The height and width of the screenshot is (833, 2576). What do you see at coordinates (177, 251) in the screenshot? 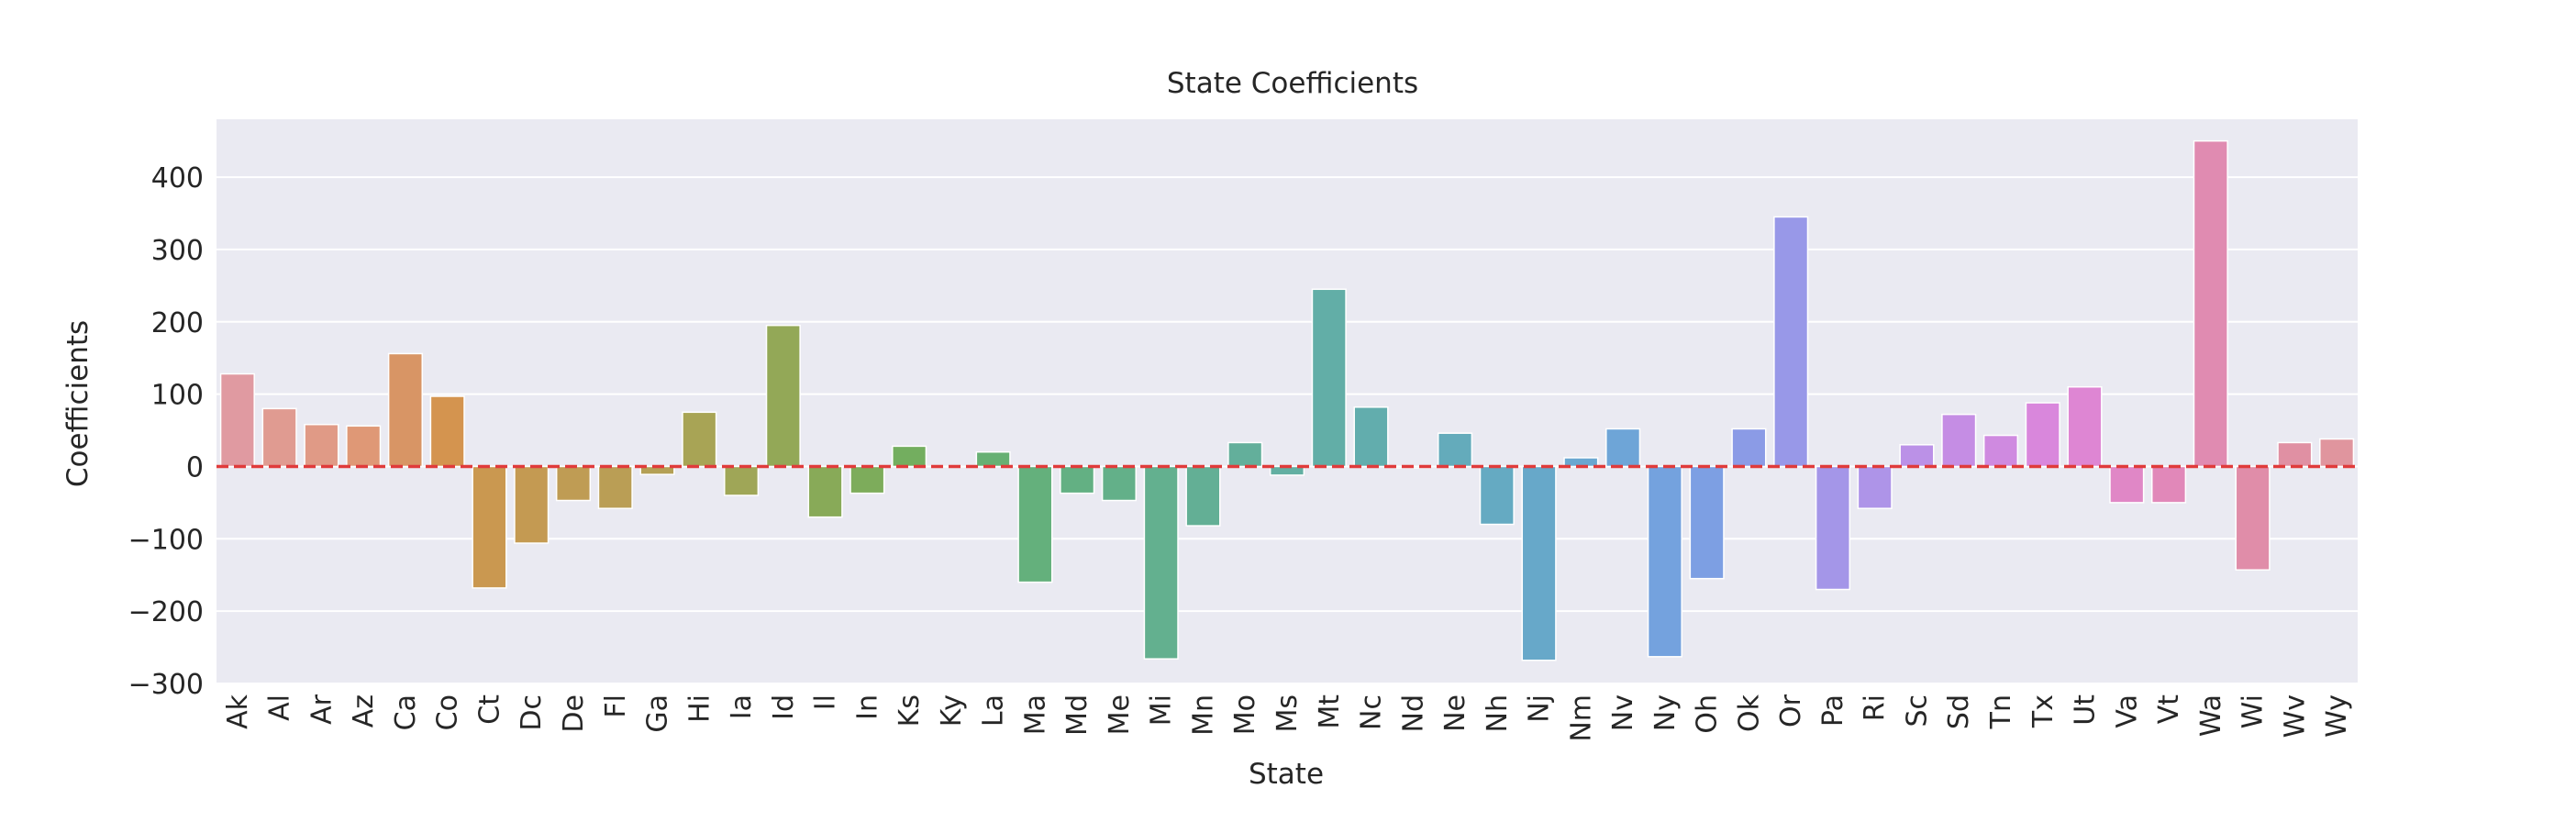
I see `y-tick-label: 300` at bounding box center [177, 251].